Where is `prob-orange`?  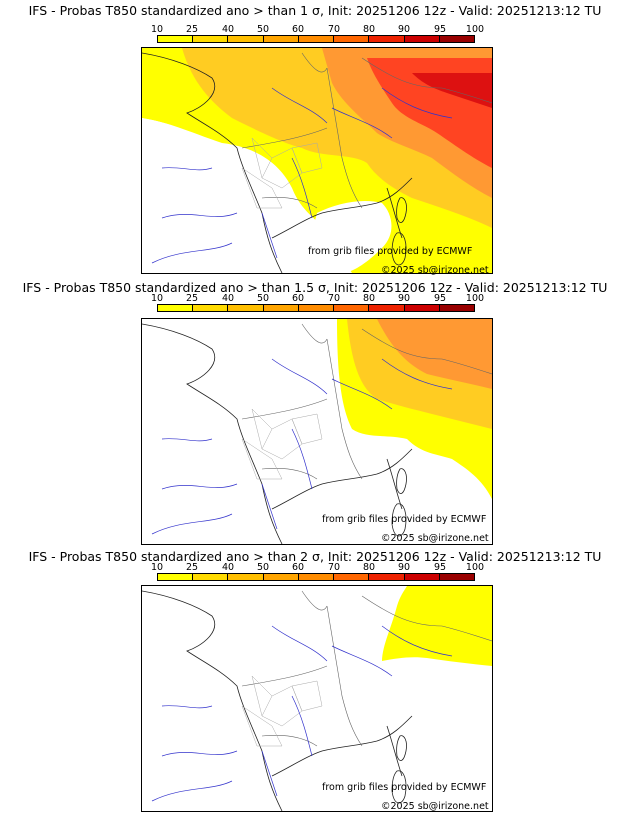
prob-orange is located at coordinates (434, 354).